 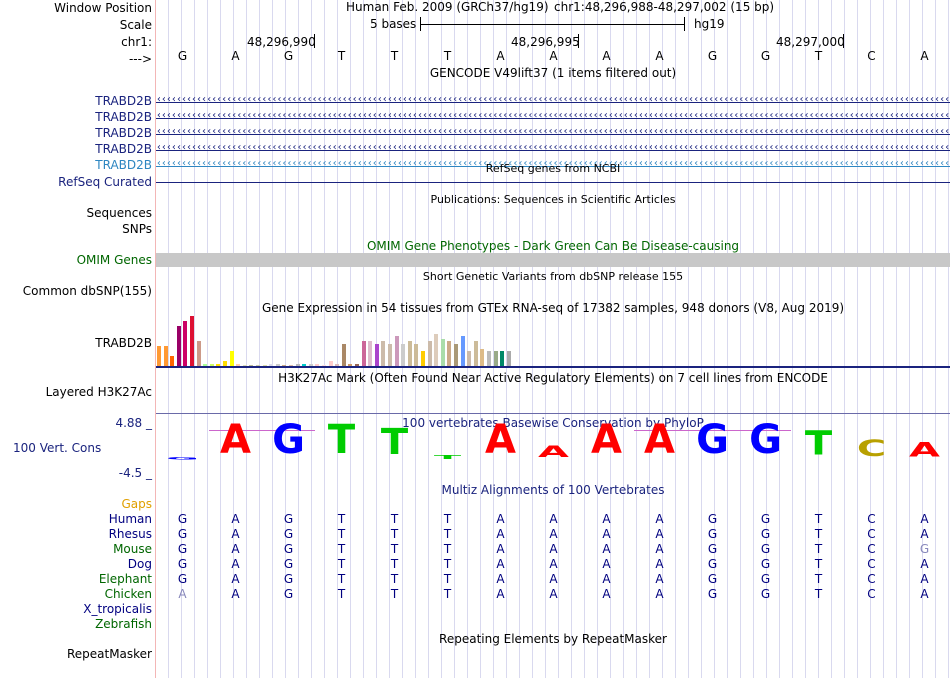 What do you see at coordinates (132, 549) in the screenshot?
I see `species-label: Mouse` at bounding box center [132, 549].